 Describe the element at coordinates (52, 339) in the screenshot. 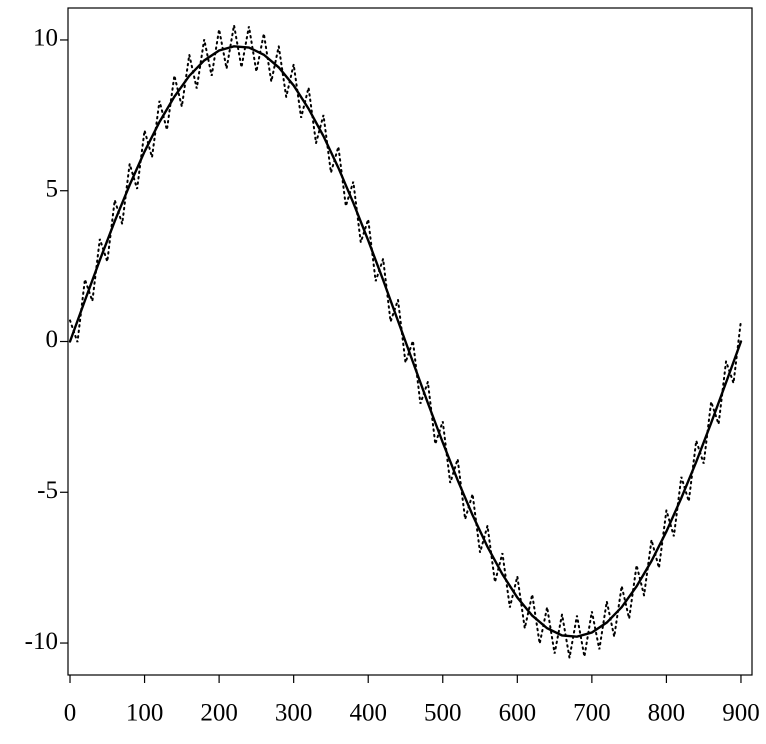

I see `y-tick-label: 0` at that location.